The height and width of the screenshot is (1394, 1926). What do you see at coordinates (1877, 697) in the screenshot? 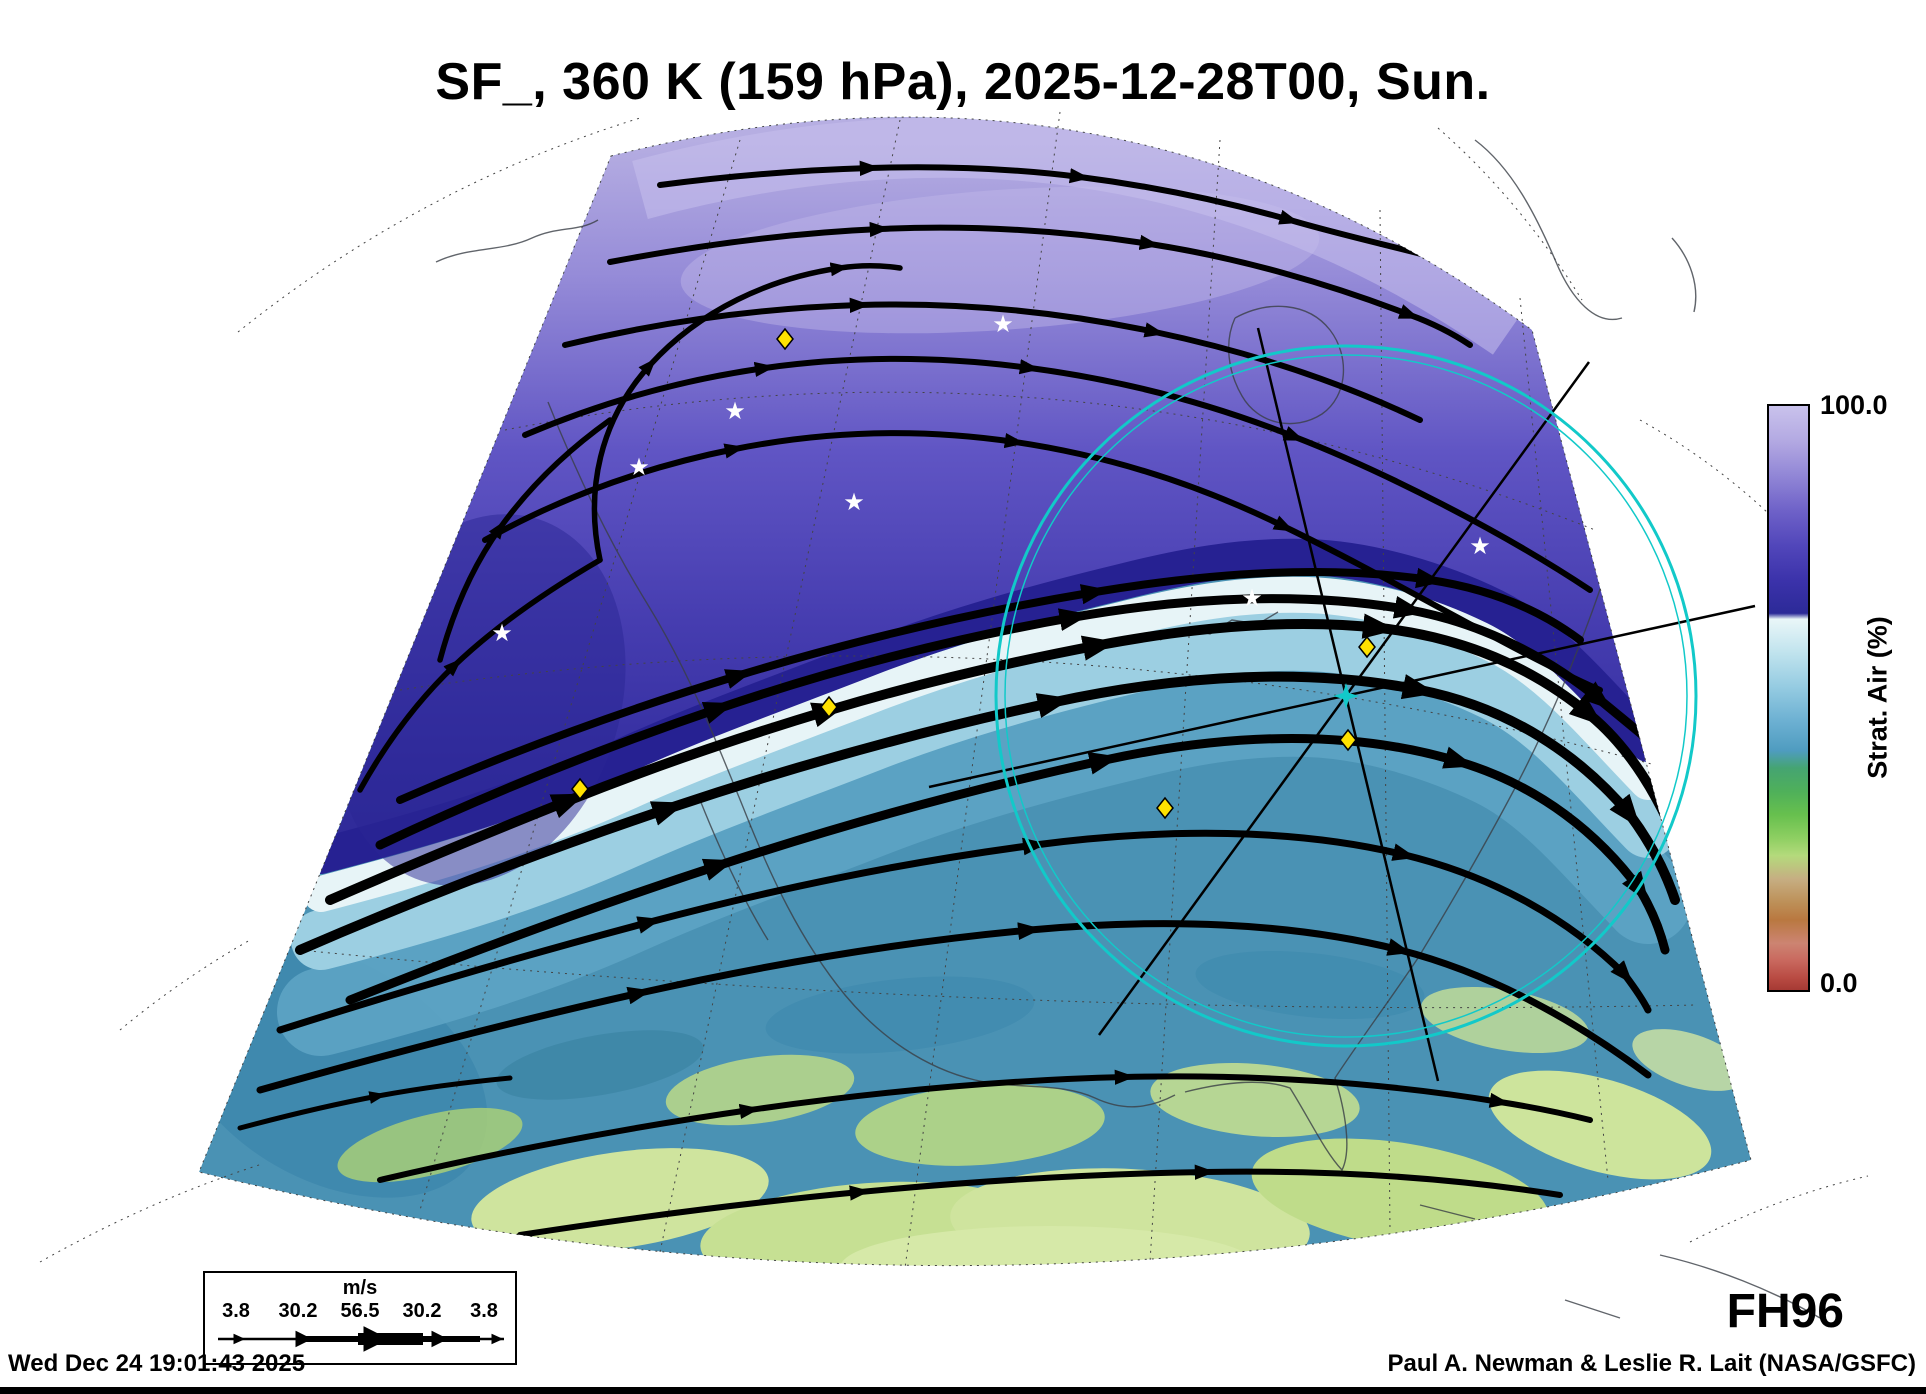
I see `colorbar-title: Strat. Air (%)` at bounding box center [1877, 697].